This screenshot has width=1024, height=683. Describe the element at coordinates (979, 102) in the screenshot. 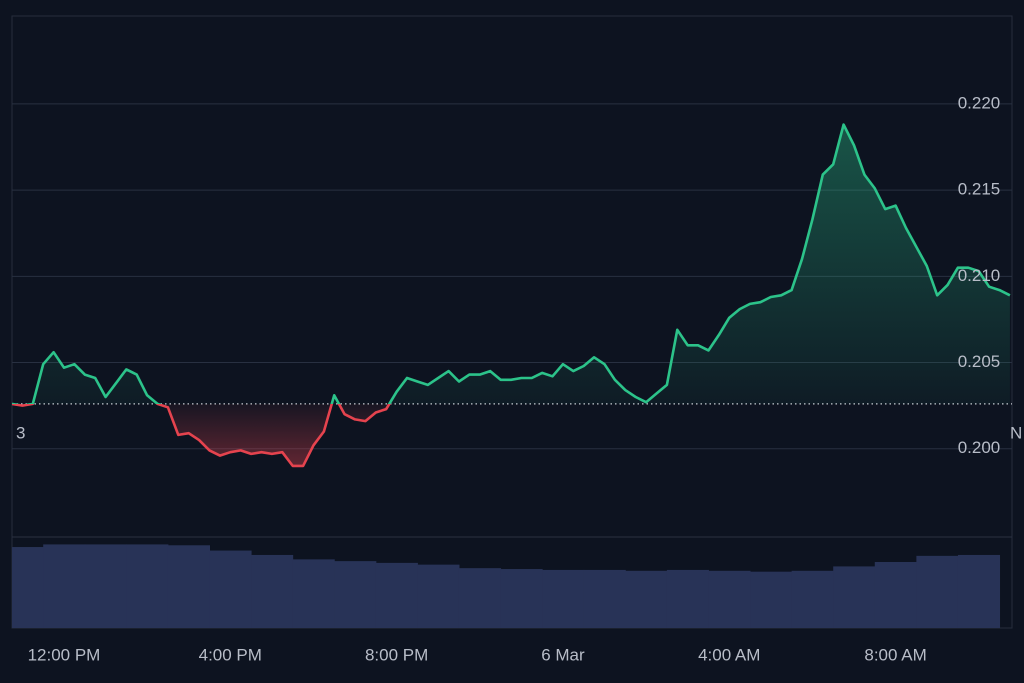

I see `y-tick-label: 0.220` at that location.